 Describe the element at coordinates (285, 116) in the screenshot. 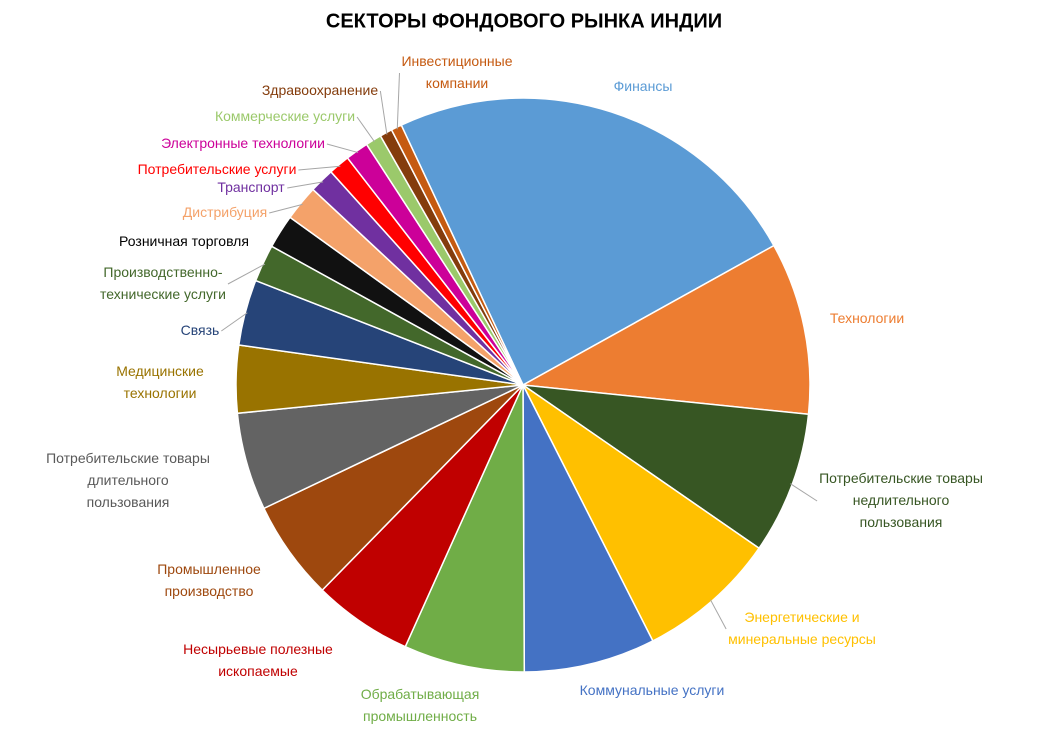

I see `slice-label: Коммерческие услуги` at that location.